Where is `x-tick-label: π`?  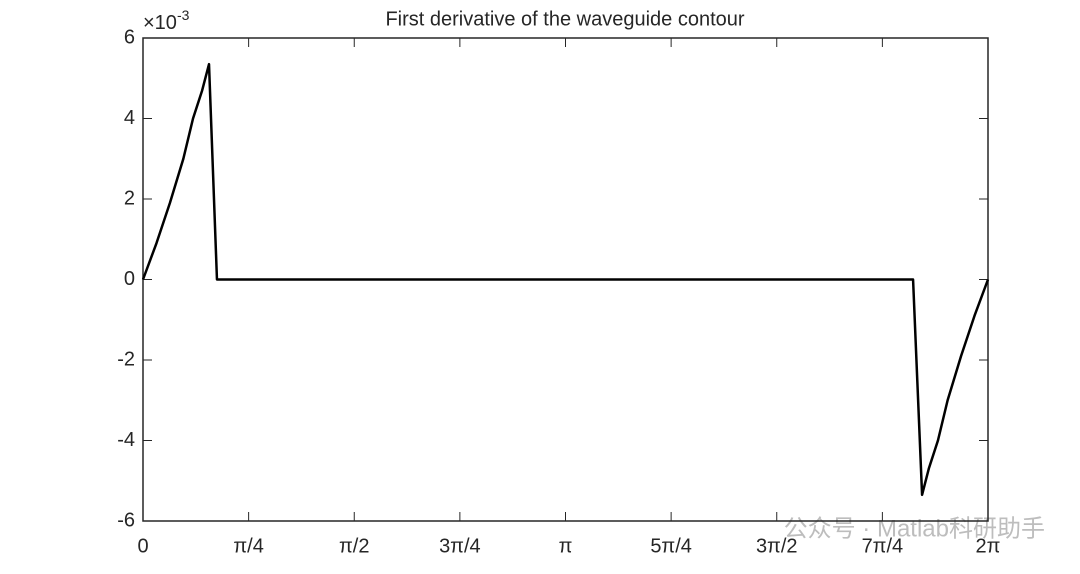 x-tick-label: π is located at coordinates (566, 546).